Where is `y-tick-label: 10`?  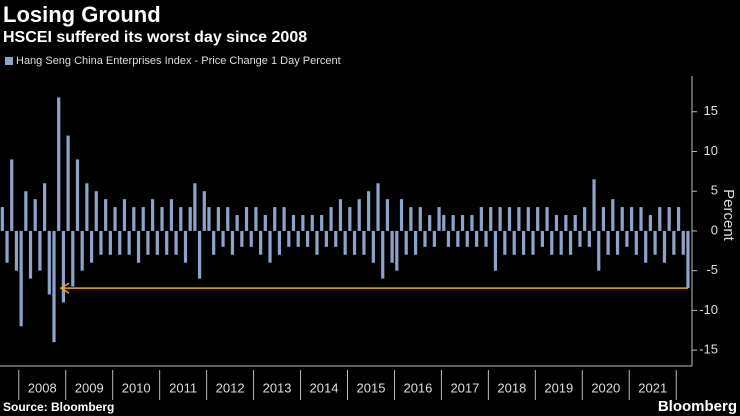
y-tick-label: 10 is located at coordinates (711, 150).